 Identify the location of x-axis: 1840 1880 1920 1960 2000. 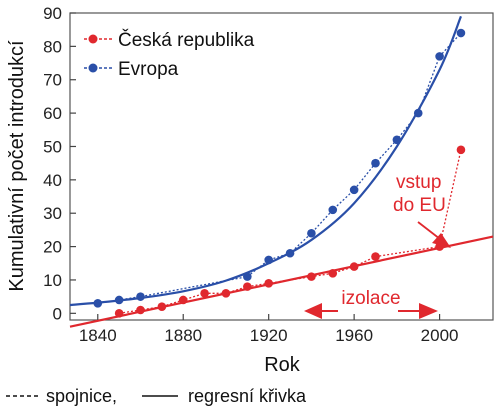
(269, 329).